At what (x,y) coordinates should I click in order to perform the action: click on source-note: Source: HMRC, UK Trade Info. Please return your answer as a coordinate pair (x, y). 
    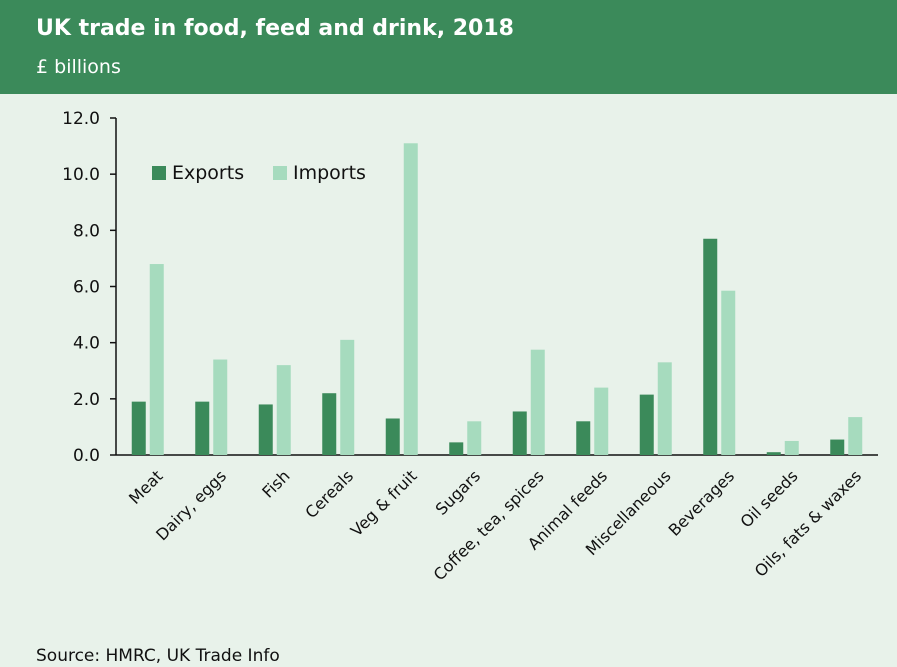
    Looking at the image, I should click on (158, 656).